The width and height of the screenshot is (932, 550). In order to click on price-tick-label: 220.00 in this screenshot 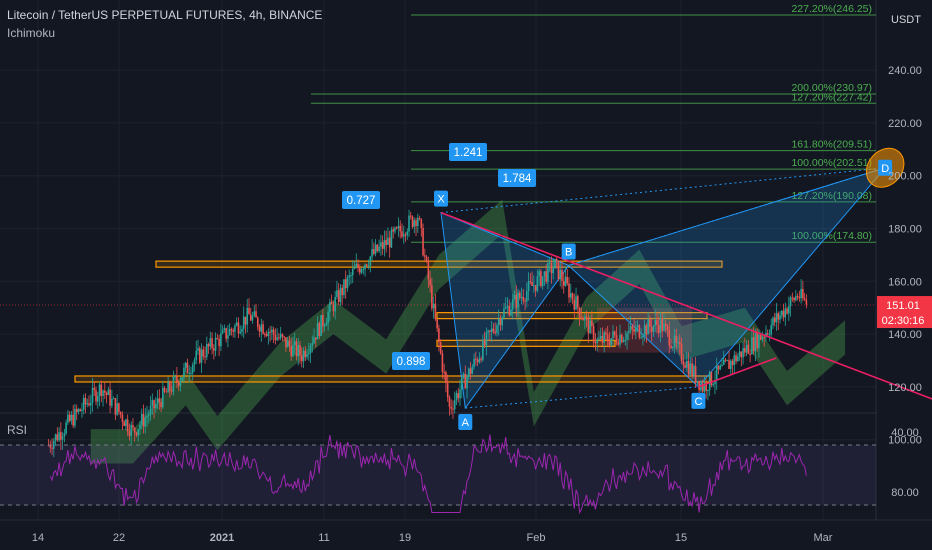, I will do `click(905, 124)`.